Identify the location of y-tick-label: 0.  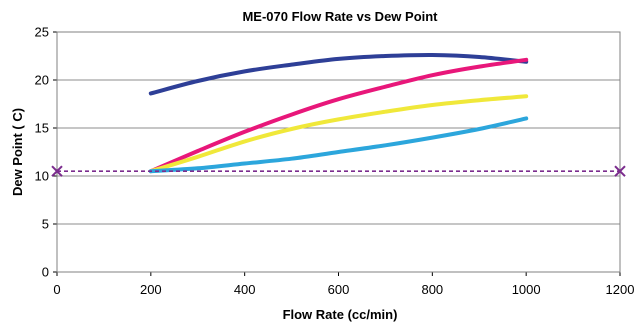
(45, 272).